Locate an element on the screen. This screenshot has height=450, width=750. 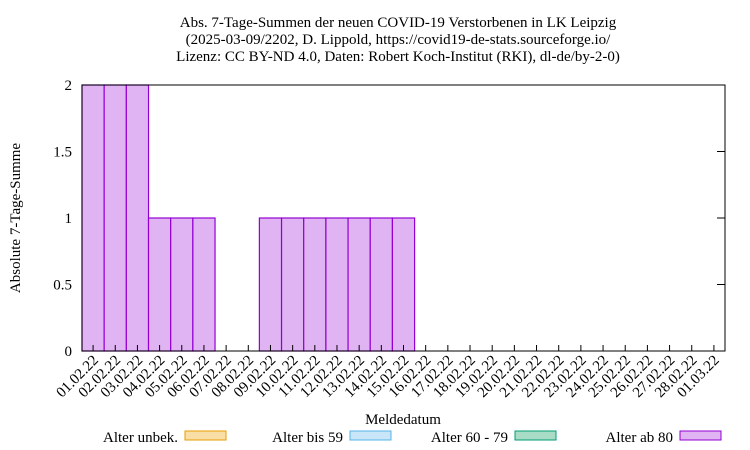
legend-label: Alter ab 80 is located at coordinates (639, 438).